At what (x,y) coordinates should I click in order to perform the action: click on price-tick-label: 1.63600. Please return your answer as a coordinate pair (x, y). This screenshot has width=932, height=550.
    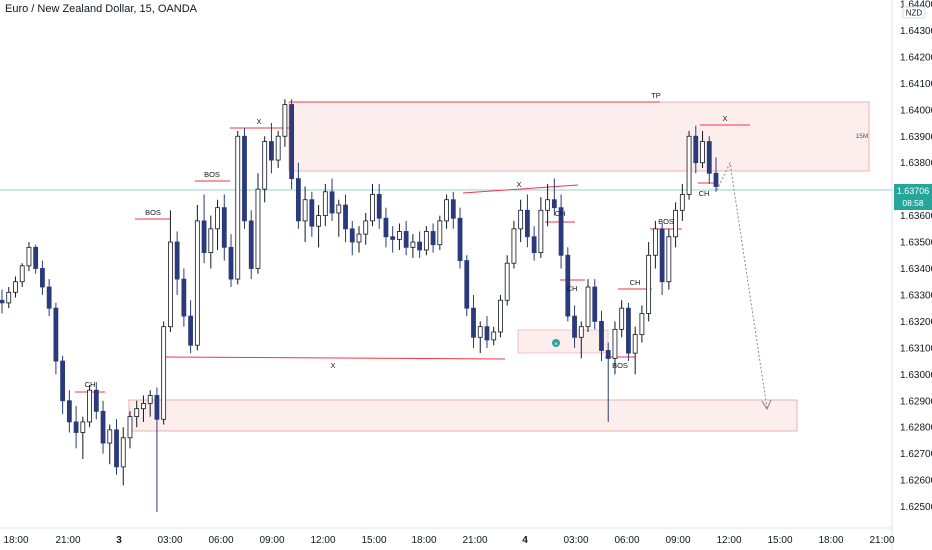
    Looking at the image, I should click on (916, 216).